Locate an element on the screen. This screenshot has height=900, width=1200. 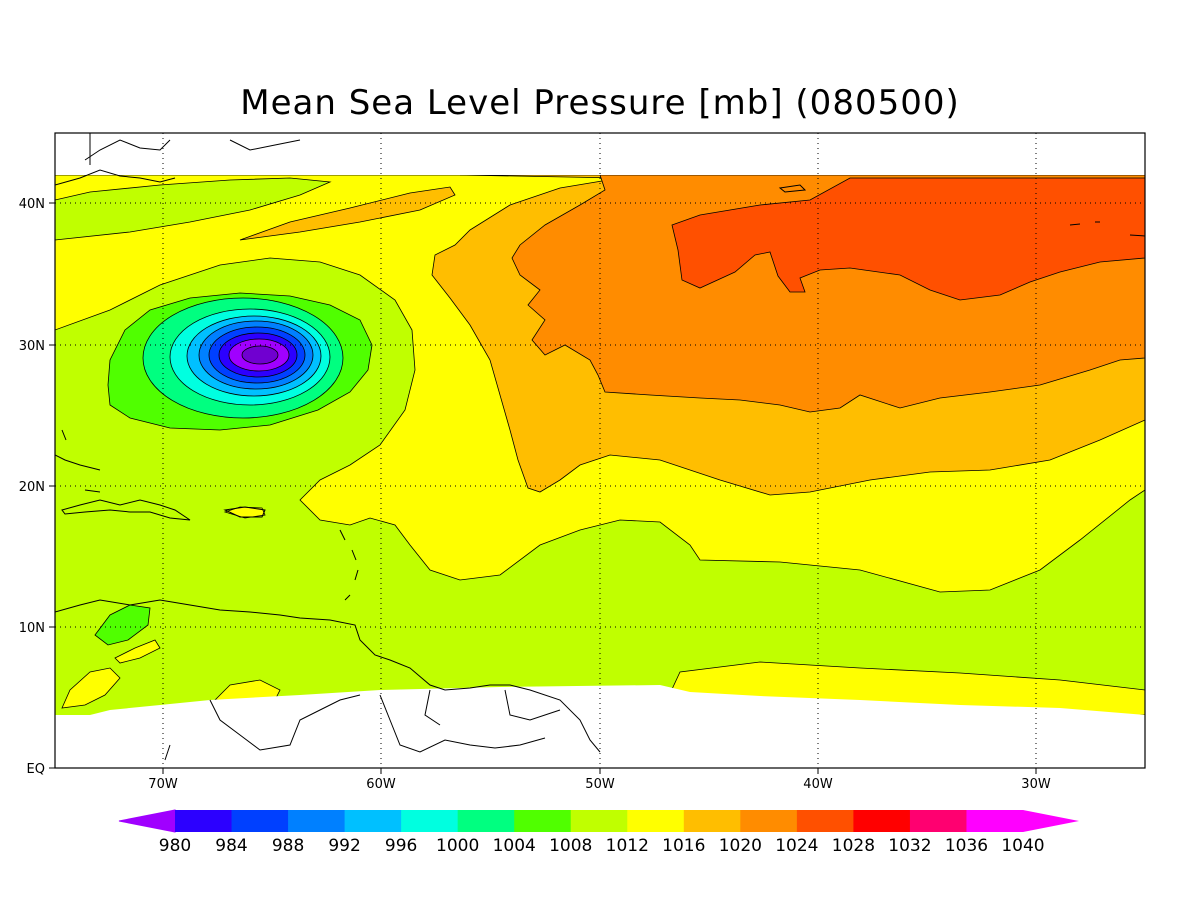
cyclone-low is located at coordinates (240, 361).